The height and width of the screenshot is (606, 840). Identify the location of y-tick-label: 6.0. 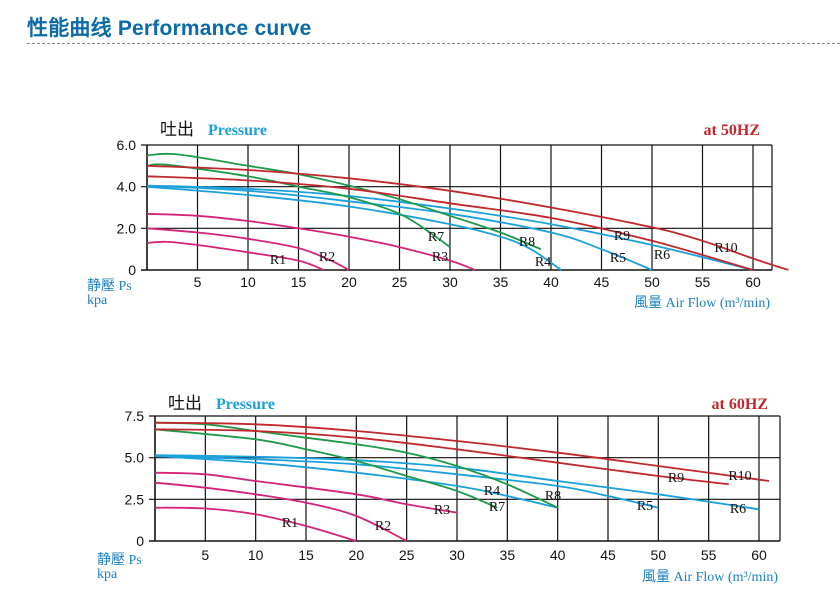
(127, 145).